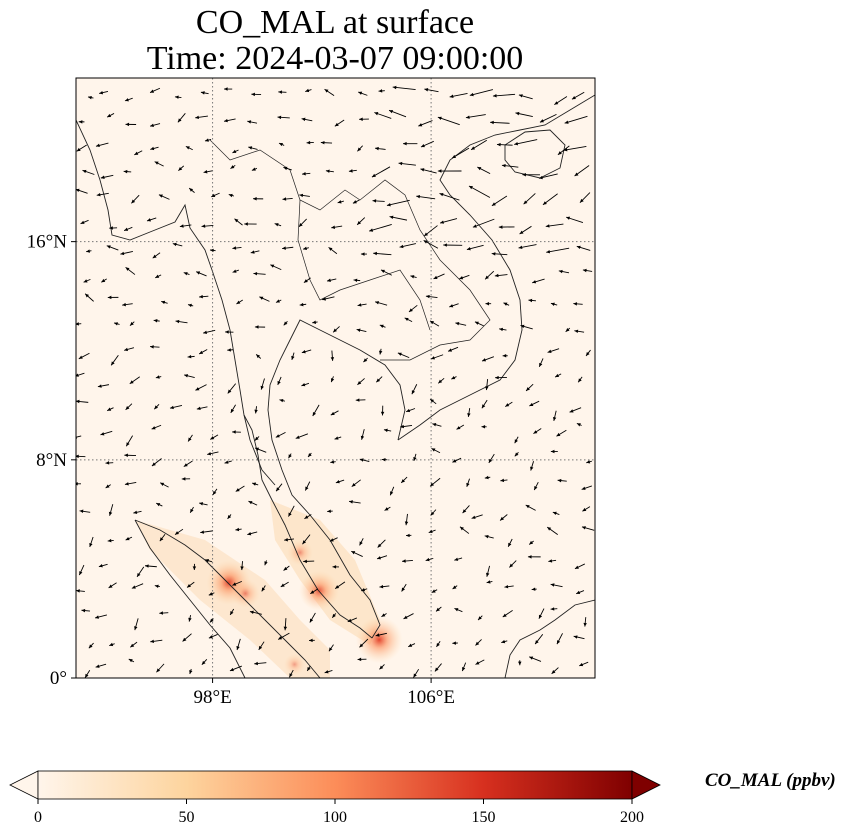 The width and height of the screenshot is (860, 836). Describe the element at coordinates (212, 697) in the screenshot. I see `lon-tick-label-0: 98°E` at that location.